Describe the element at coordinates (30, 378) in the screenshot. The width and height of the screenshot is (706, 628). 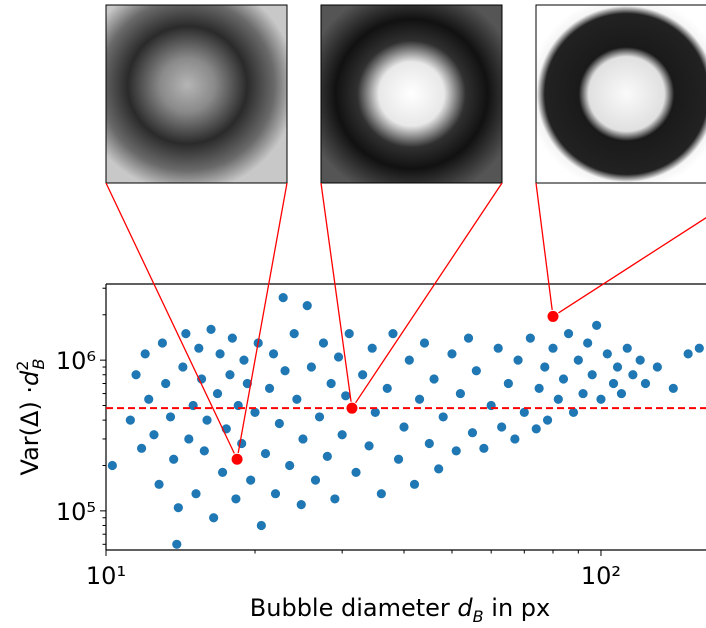
I see `y-label-symbol: d` at that location.